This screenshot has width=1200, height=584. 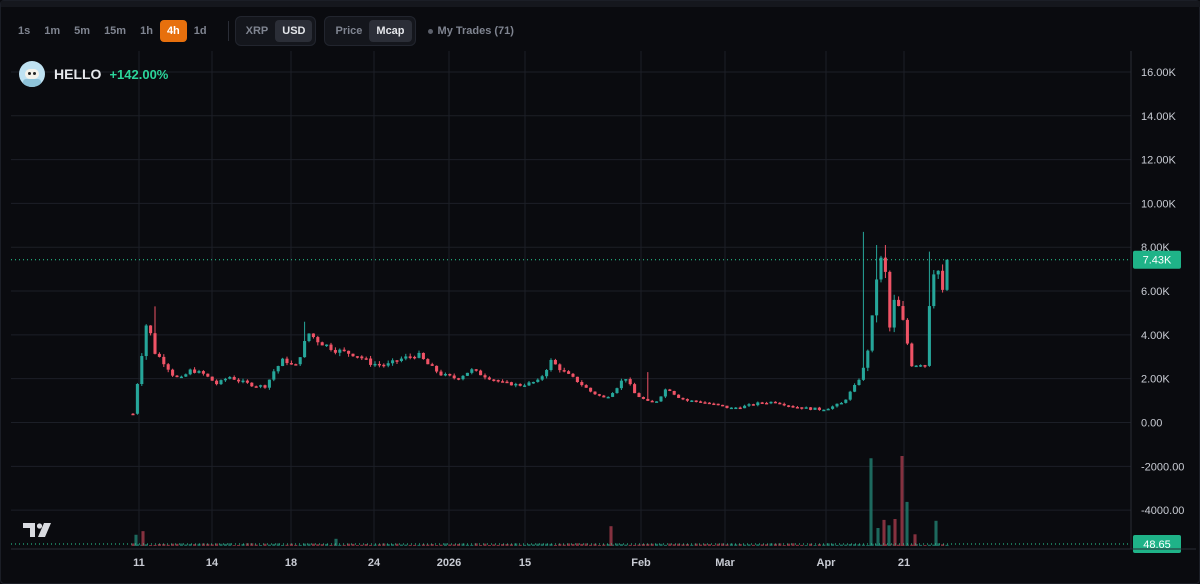 I want to click on mode-mcap-button: Mcap, so click(x=390, y=31).